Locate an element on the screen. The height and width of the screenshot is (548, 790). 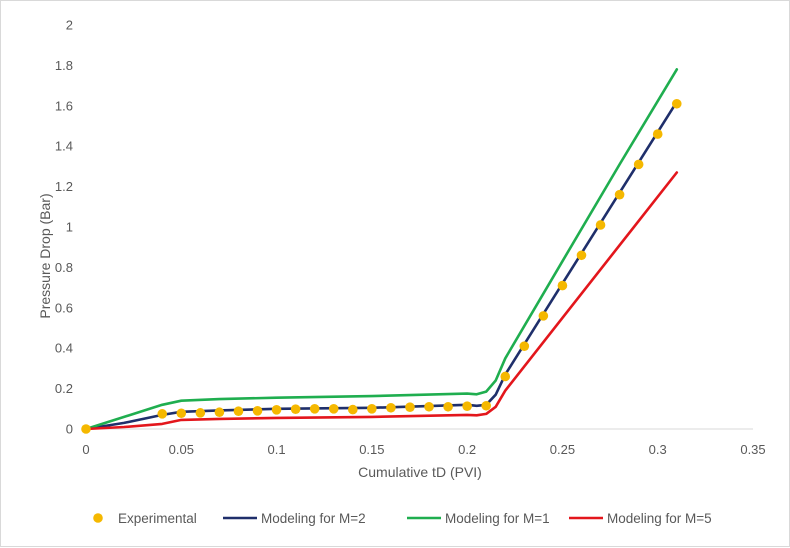
legend-label: Modeling for M=5 is located at coordinates (659, 518).